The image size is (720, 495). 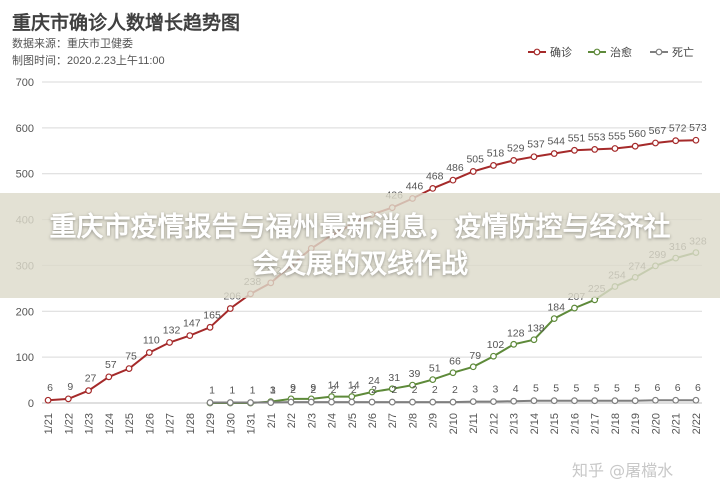 I want to click on x-tick-label: 1/28, so click(x=191, y=423).